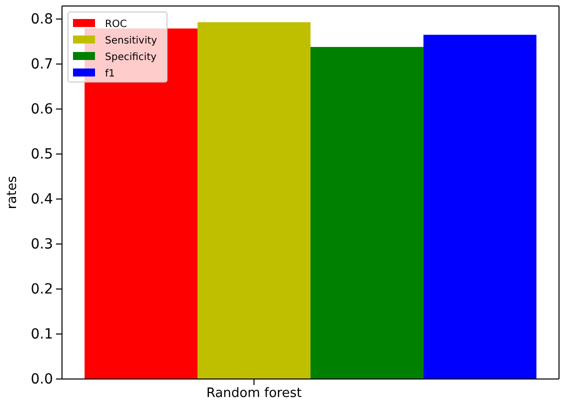 This screenshot has width=561, height=405. I want to click on y-tick-label: 0.1, so click(41, 334).